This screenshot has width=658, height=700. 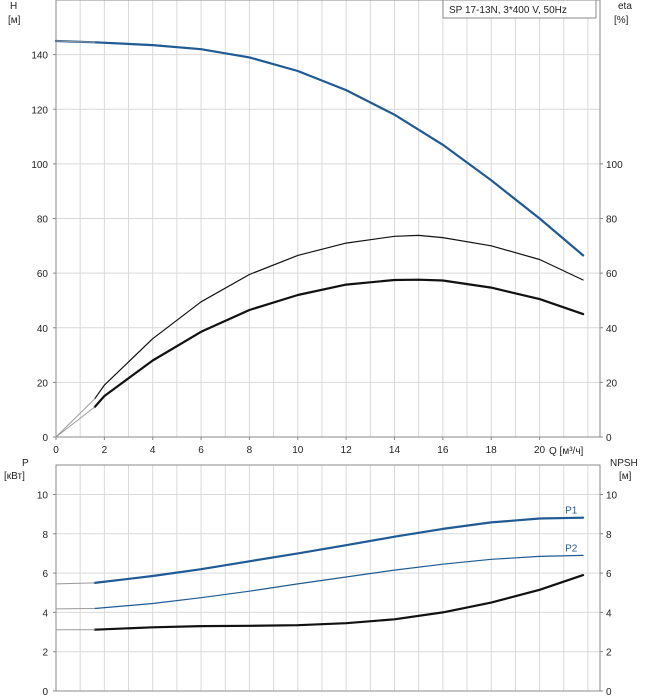 What do you see at coordinates (14, 476) in the screenshot?
I see `lower-left-axis-title-2: [кВт]` at bounding box center [14, 476].